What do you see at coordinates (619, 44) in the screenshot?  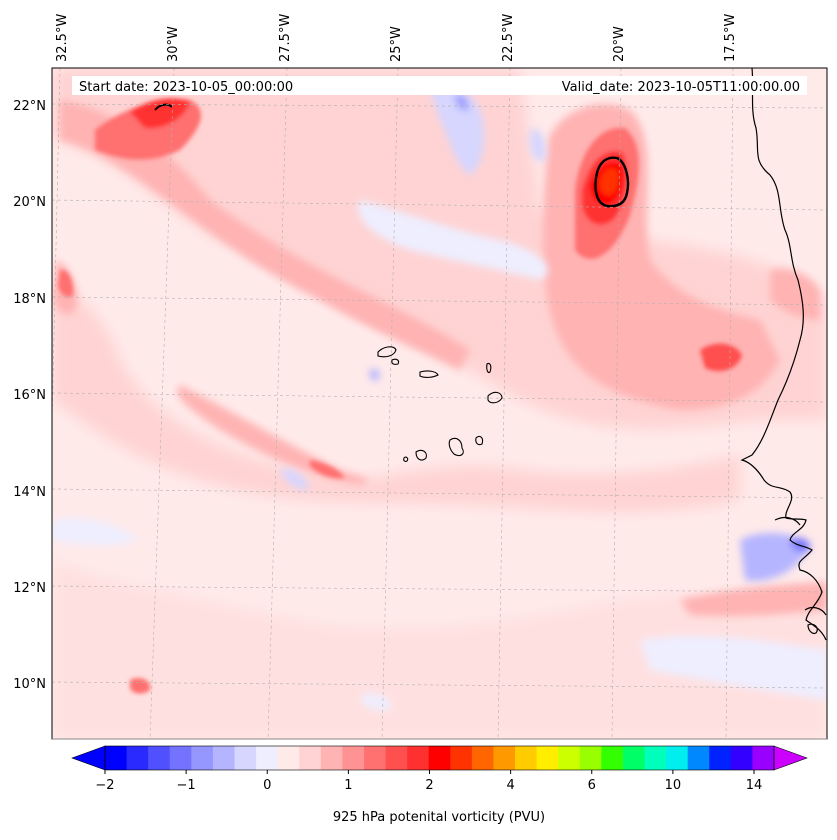 I see `lon-label-20w: 20°W` at bounding box center [619, 44].